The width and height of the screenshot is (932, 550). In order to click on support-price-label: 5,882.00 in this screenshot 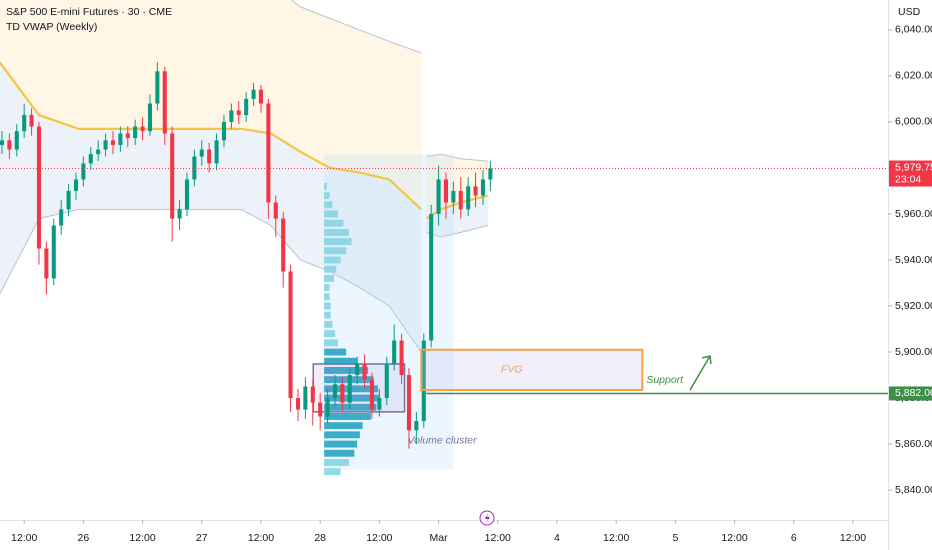, I will do `click(913, 393)`.